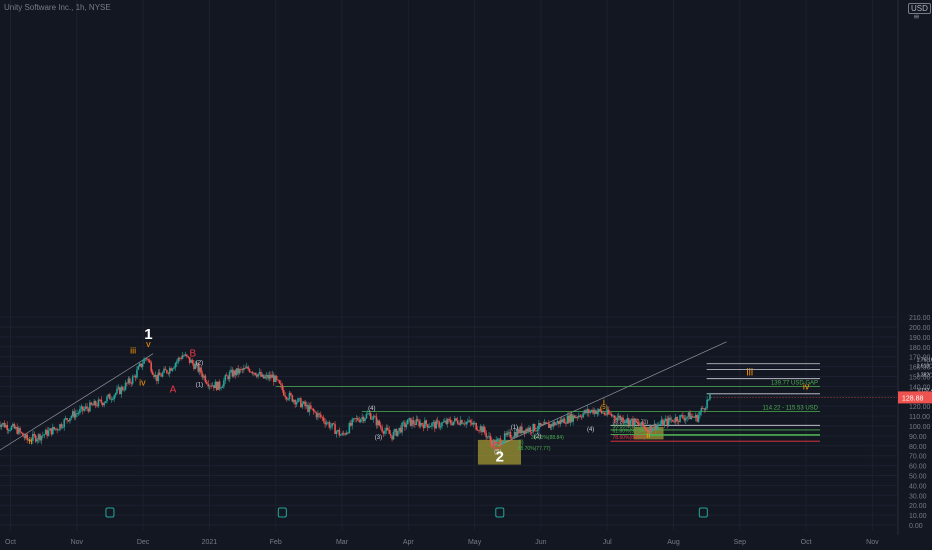 This screenshot has width=932, height=550. What do you see at coordinates (604, 402) in the screenshot?
I see `wave-label: i` at bounding box center [604, 402].